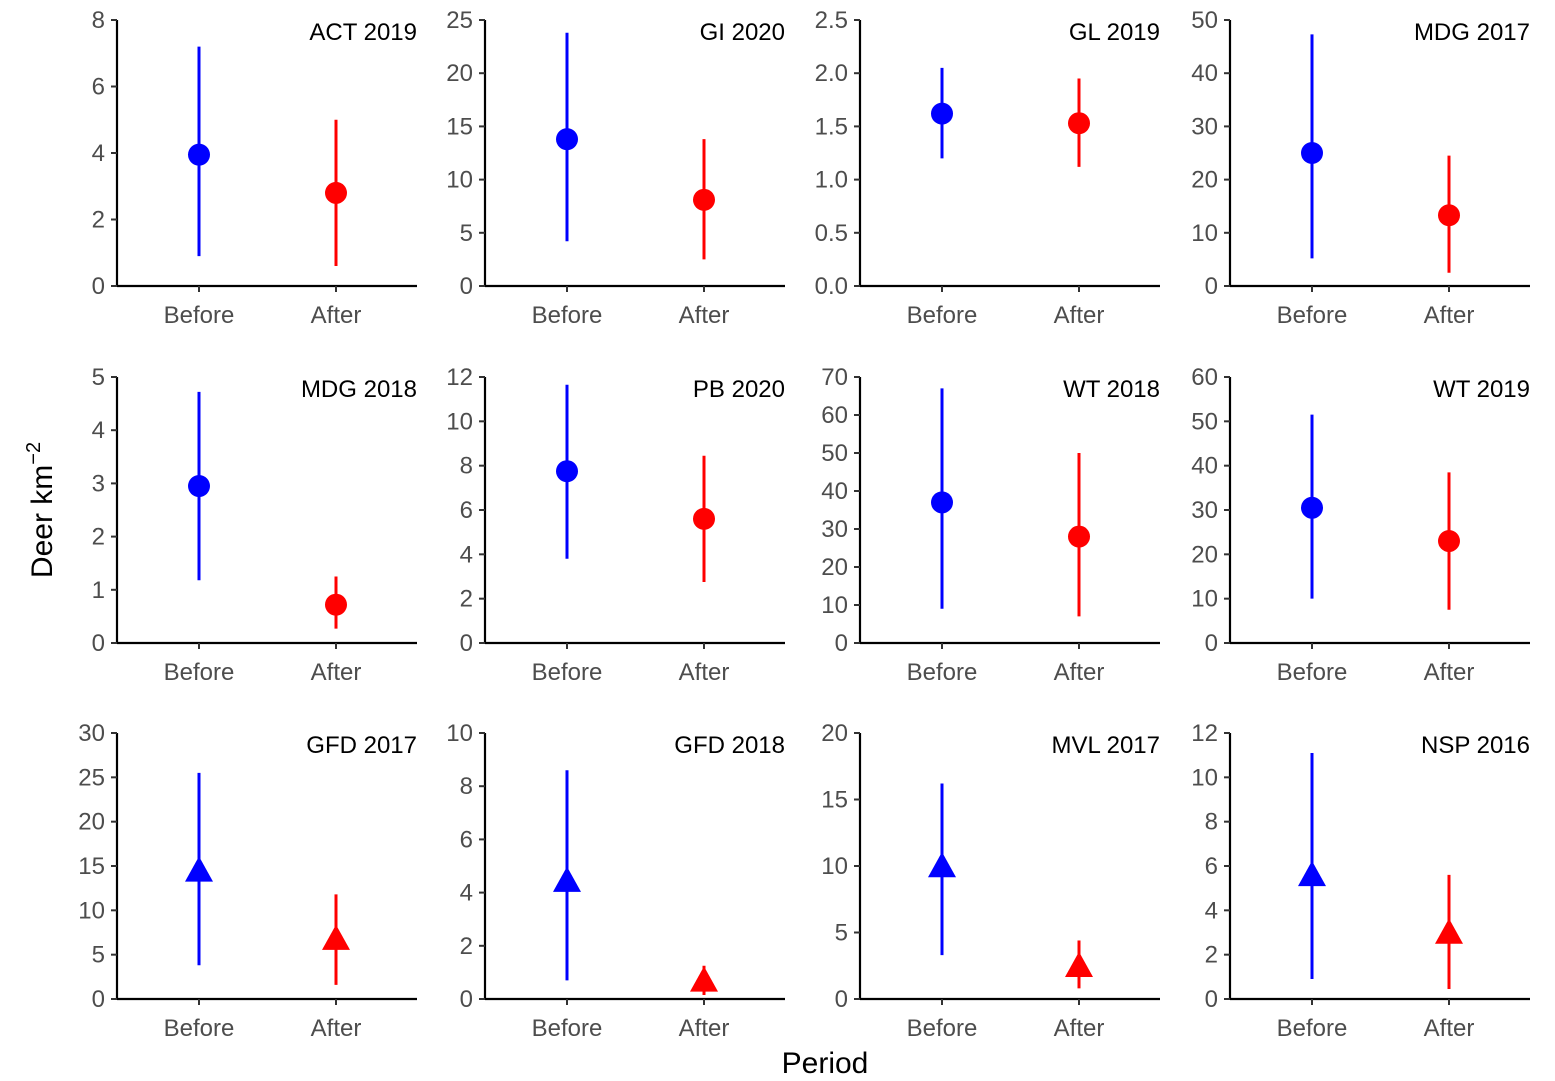 The height and width of the screenshot is (1081, 1555). Describe the element at coordinates (831, 233) in the screenshot. I see `y-tick-label: 0.5` at that location.